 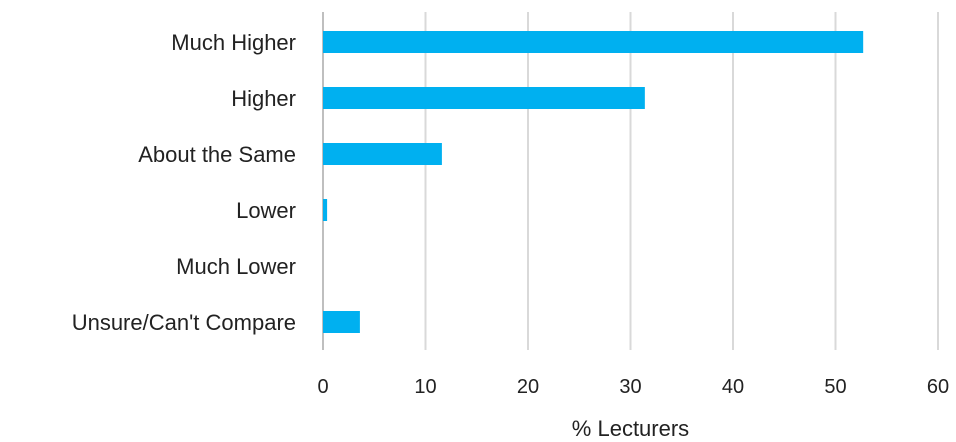 What do you see at coordinates (733, 387) in the screenshot?
I see `x-tick-label: 40` at bounding box center [733, 387].